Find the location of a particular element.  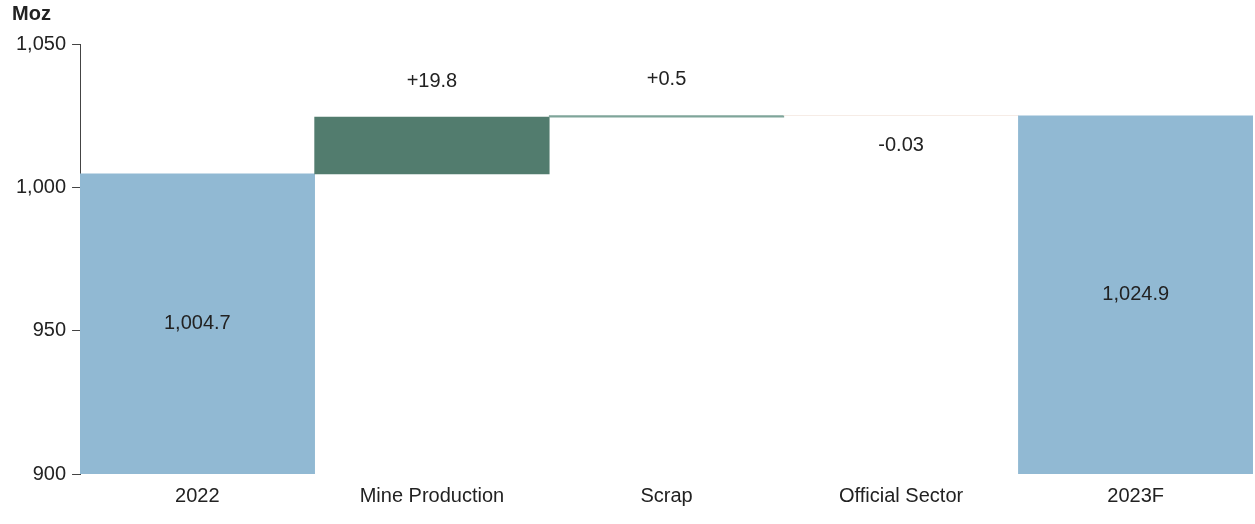

data-label: +19.8 is located at coordinates (432, 79).